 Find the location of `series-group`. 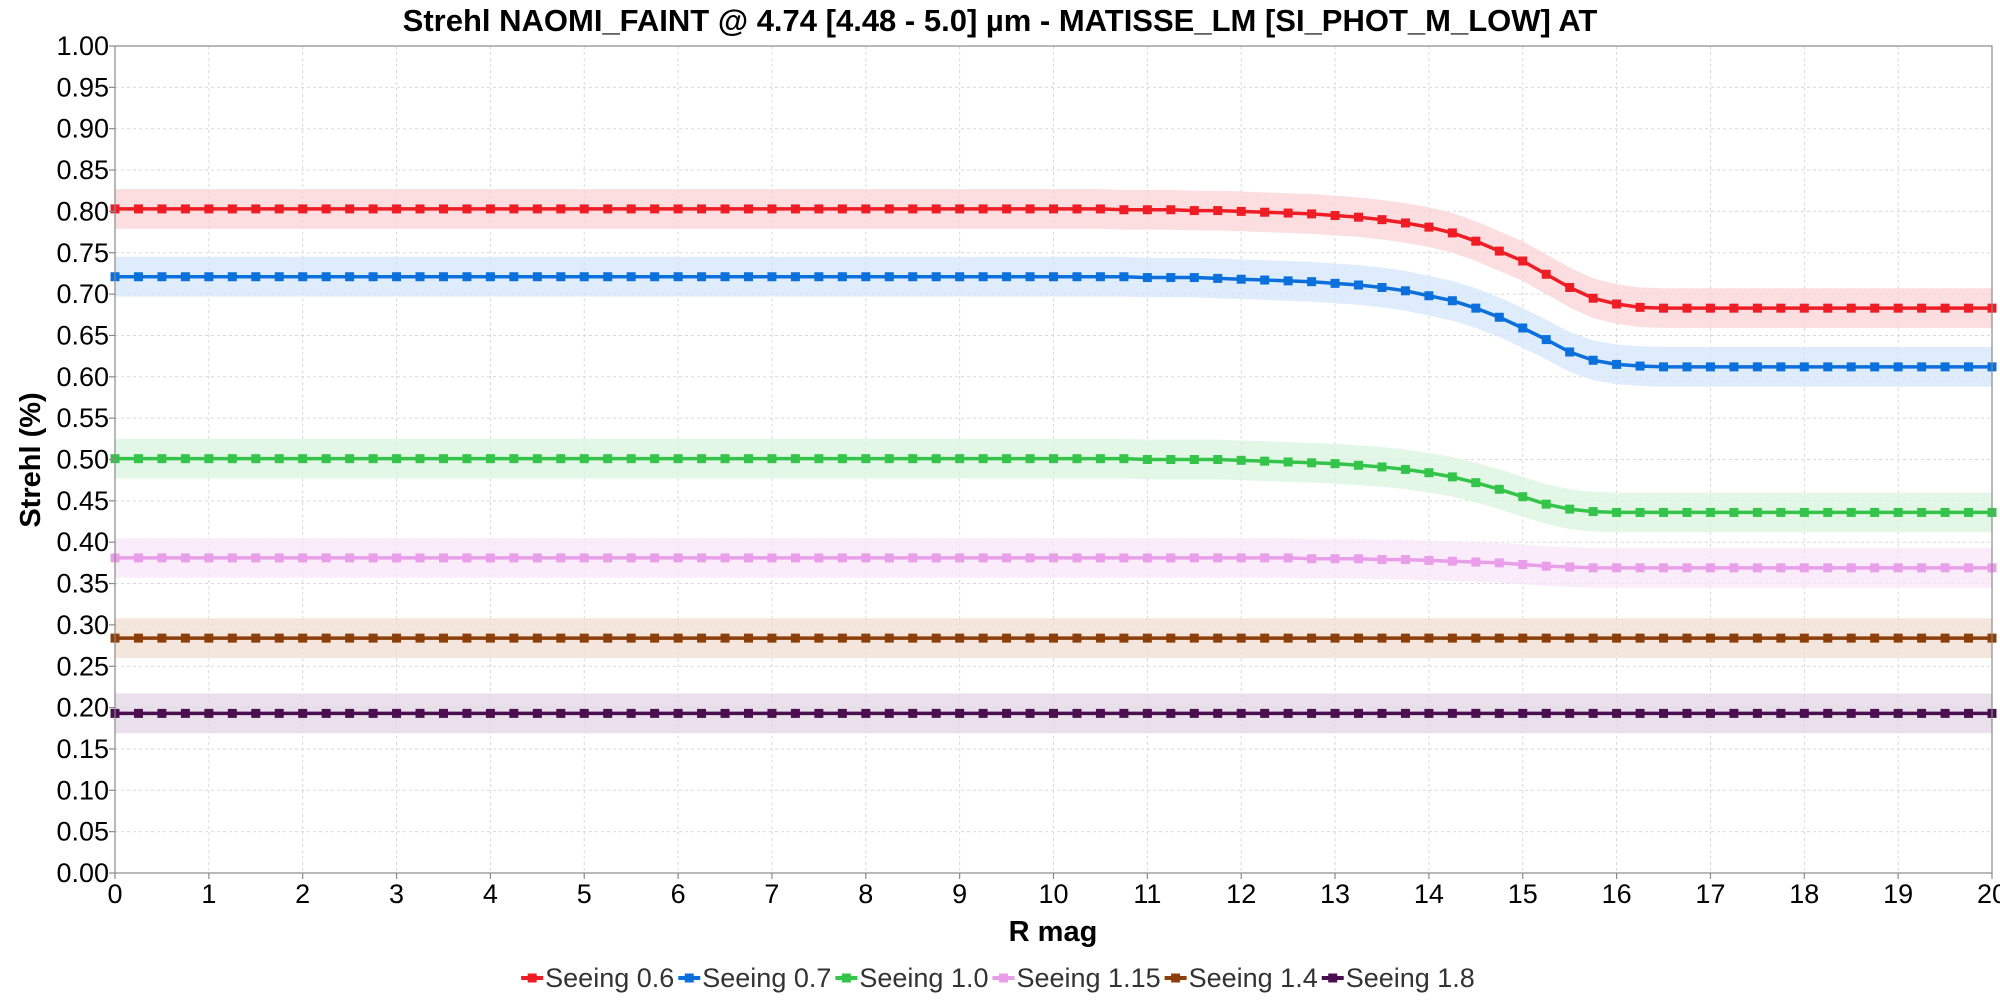

series-group is located at coordinates (1053, 322).